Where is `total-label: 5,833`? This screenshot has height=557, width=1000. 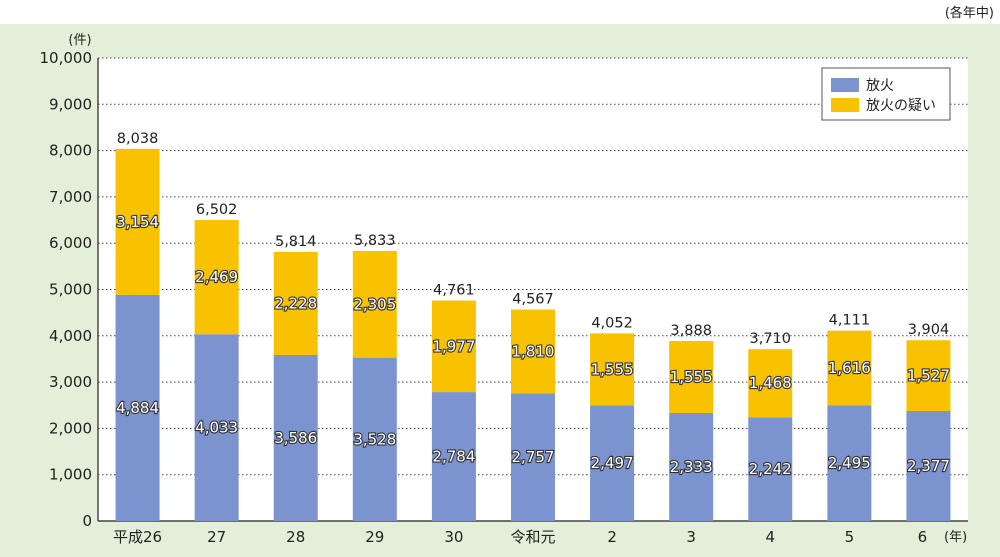
total-label: 5,833 is located at coordinates (375, 241).